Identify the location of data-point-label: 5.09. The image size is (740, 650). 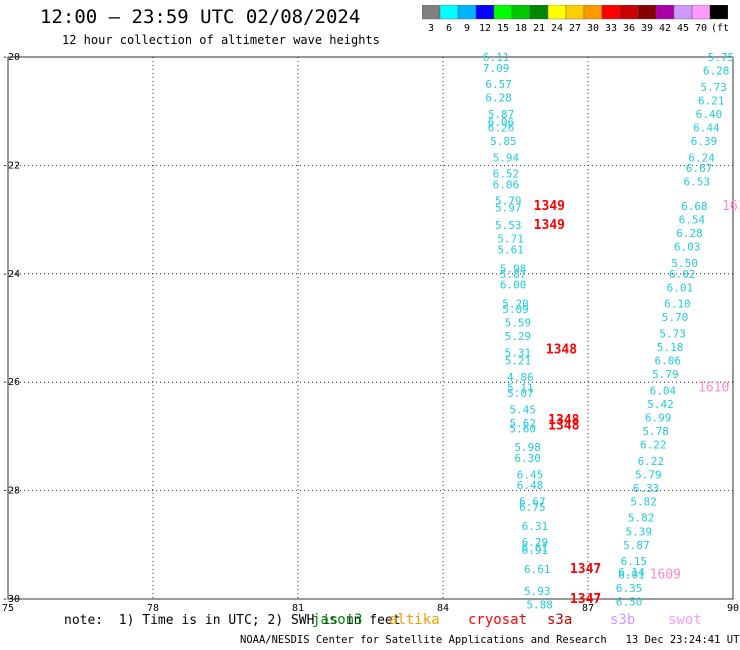
(515, 309).